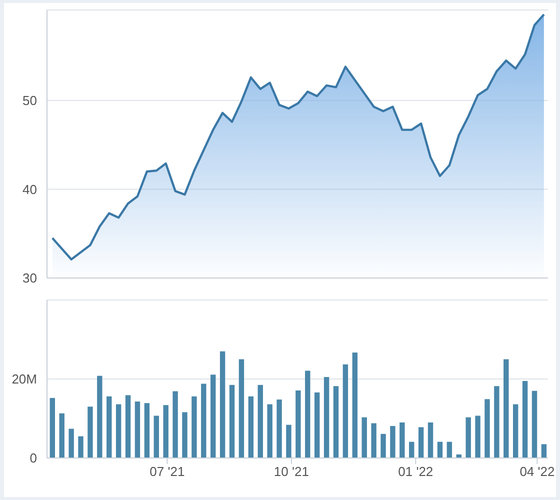 The height and width of the screenshot is (500, 560). What do you see at coordinates (33, 458) in the screenshot?
I see `y-tick-label: 0` at bounding box center [33, 458].